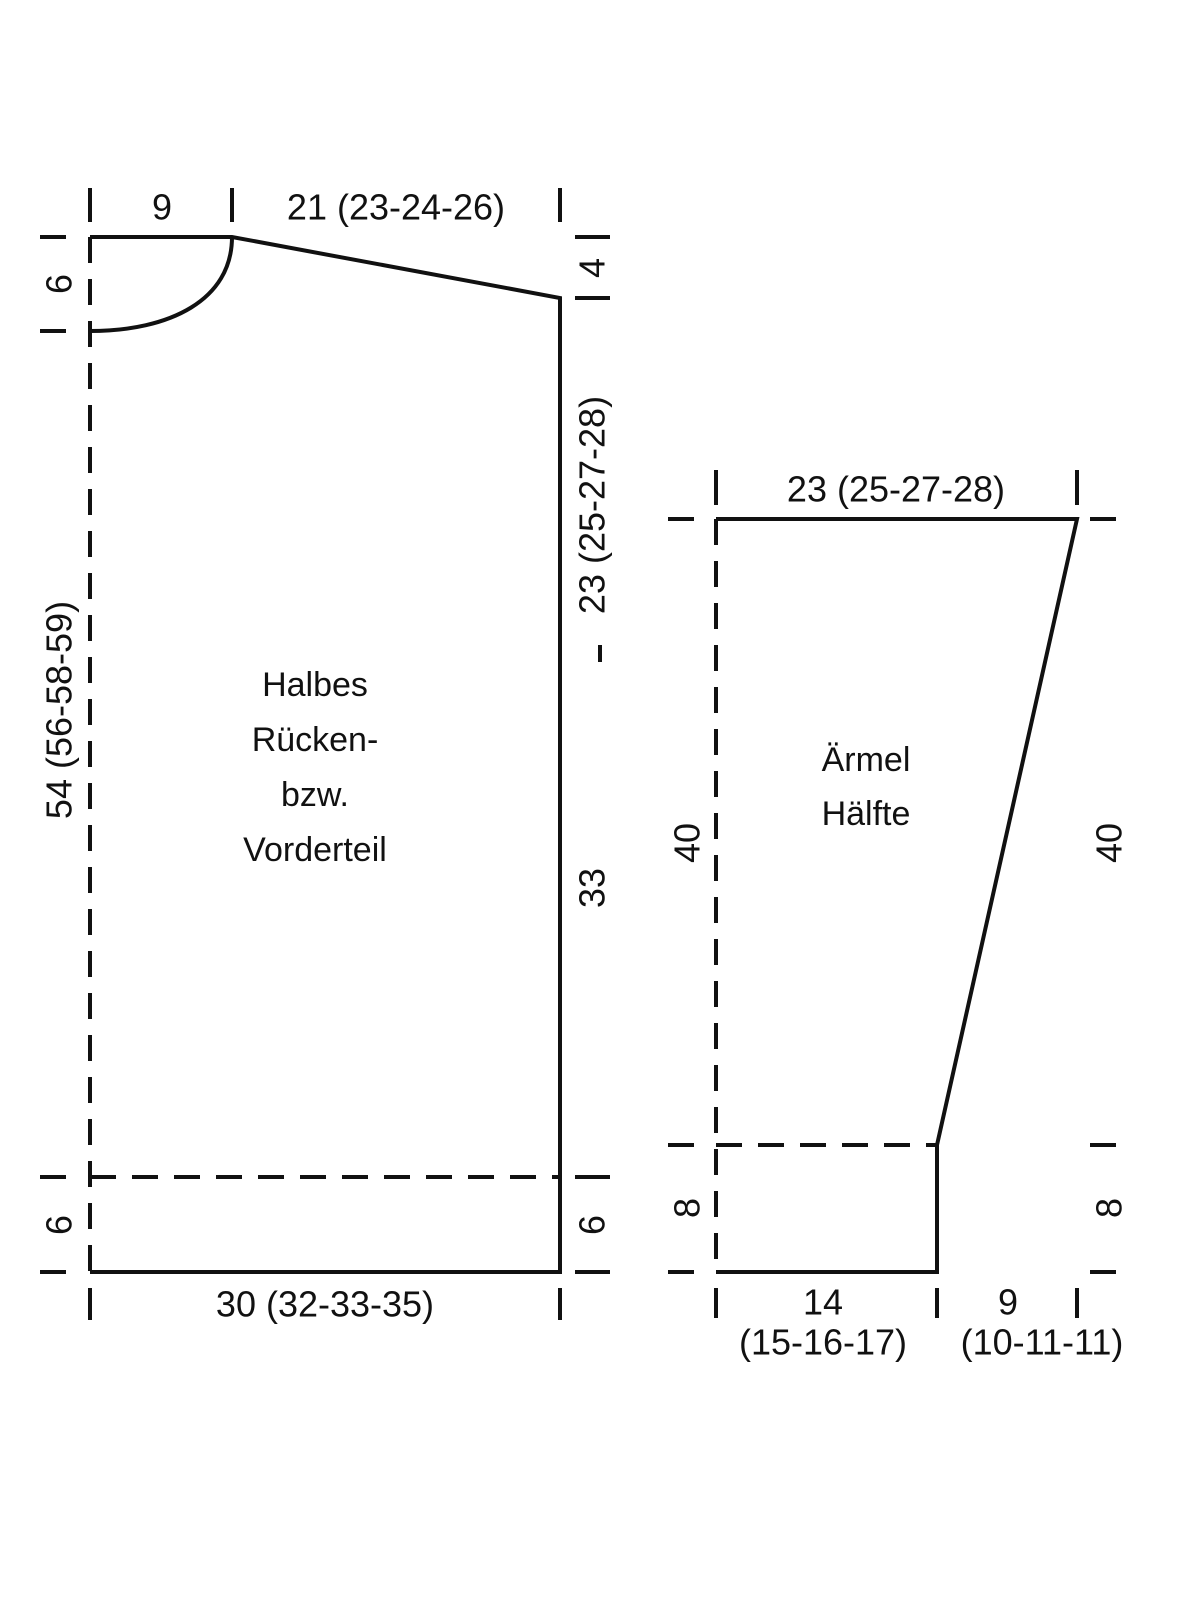 This screenshot has width=1200, height=1600. What do you see at coordinates (315, 740) in the screenshot?
I see `piece-label: Rücken-` at bounding box center [315, 740].